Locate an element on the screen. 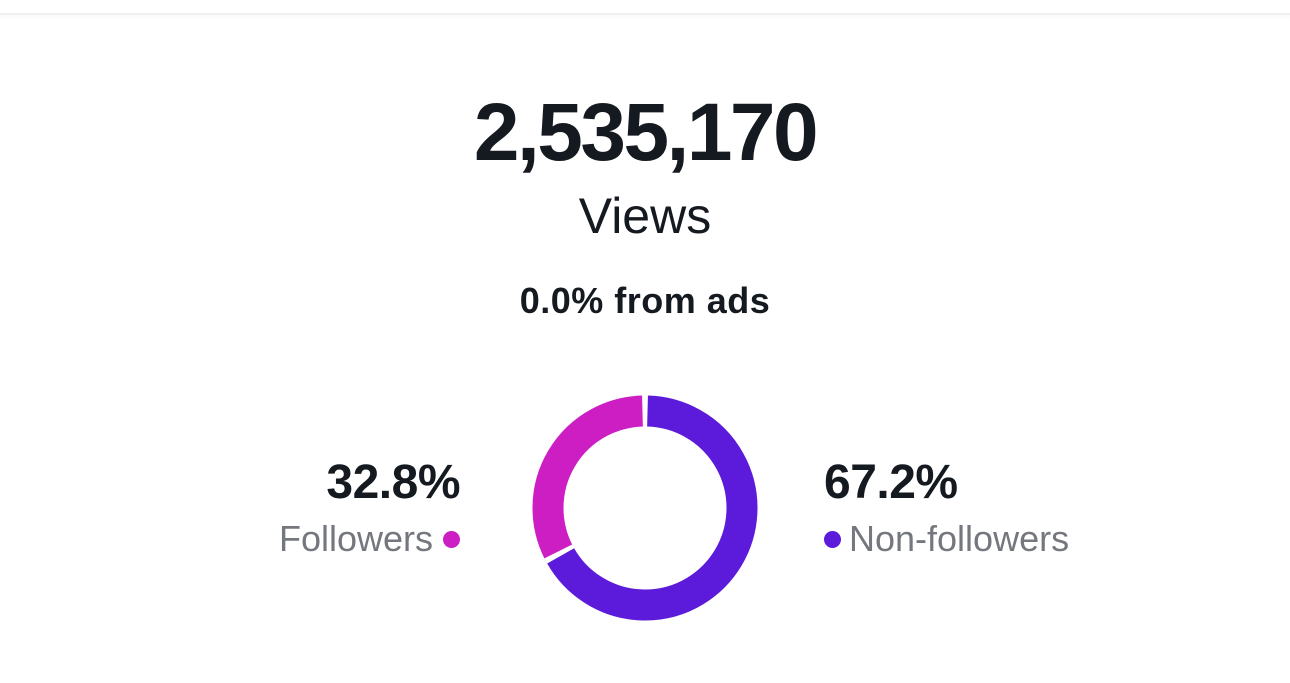 This screenshot has height=683, width=1290. donut-segment-non-followers is located at coordinates (652, 508).